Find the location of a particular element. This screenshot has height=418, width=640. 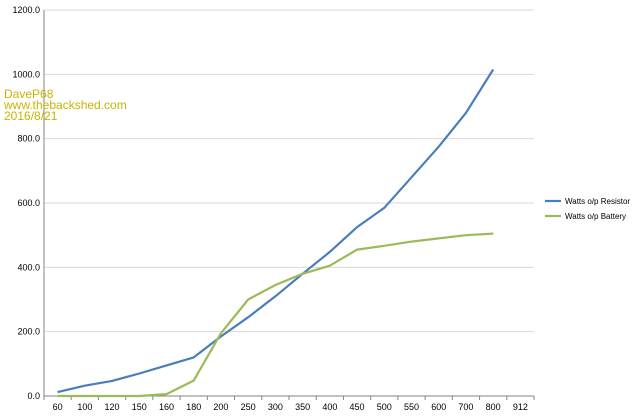

y-tick-label: 600.0 is located at coordinates (28, 203).